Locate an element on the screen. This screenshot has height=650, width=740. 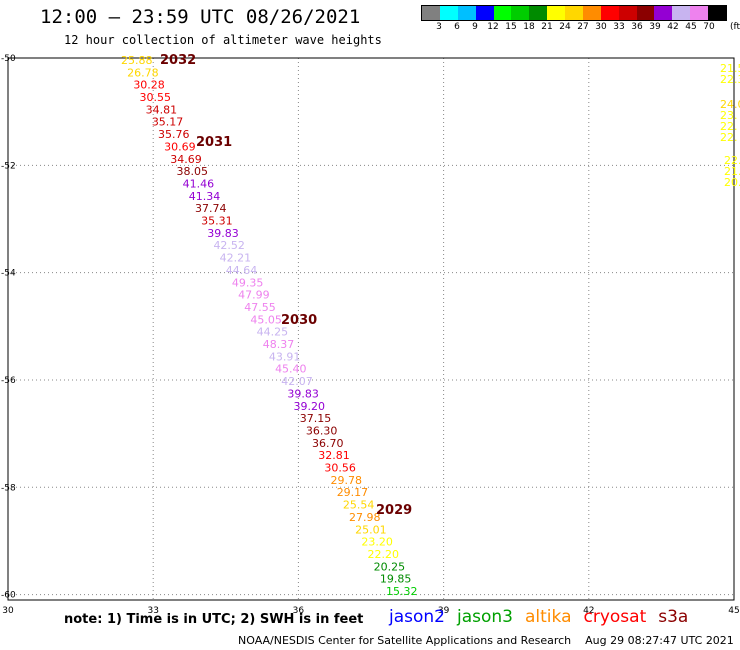
chart-title: 12:00 – 23:59 UTC 08/26/2021 is located at coordinates (200, 17).